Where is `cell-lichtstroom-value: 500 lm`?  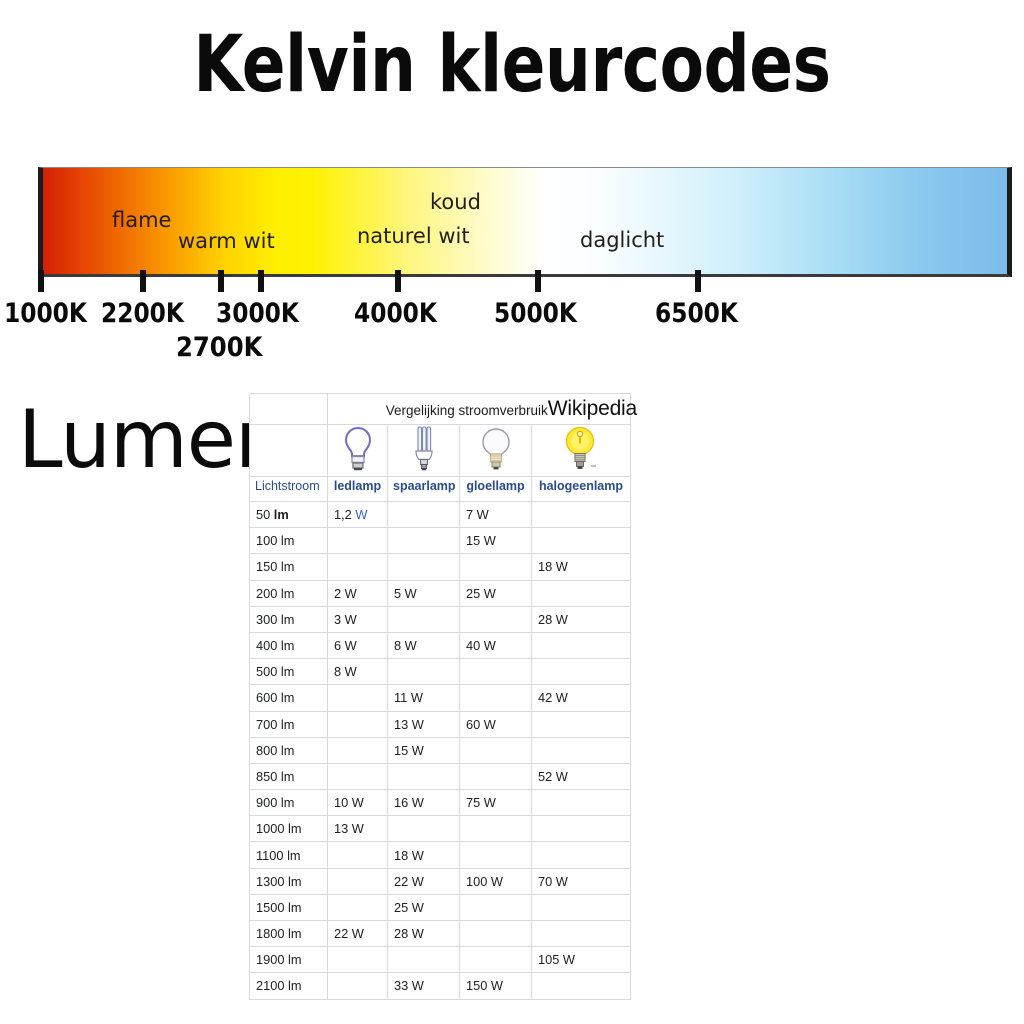 cell-lichtstroom-value: 500 lm is located at coordinates (275, 672).